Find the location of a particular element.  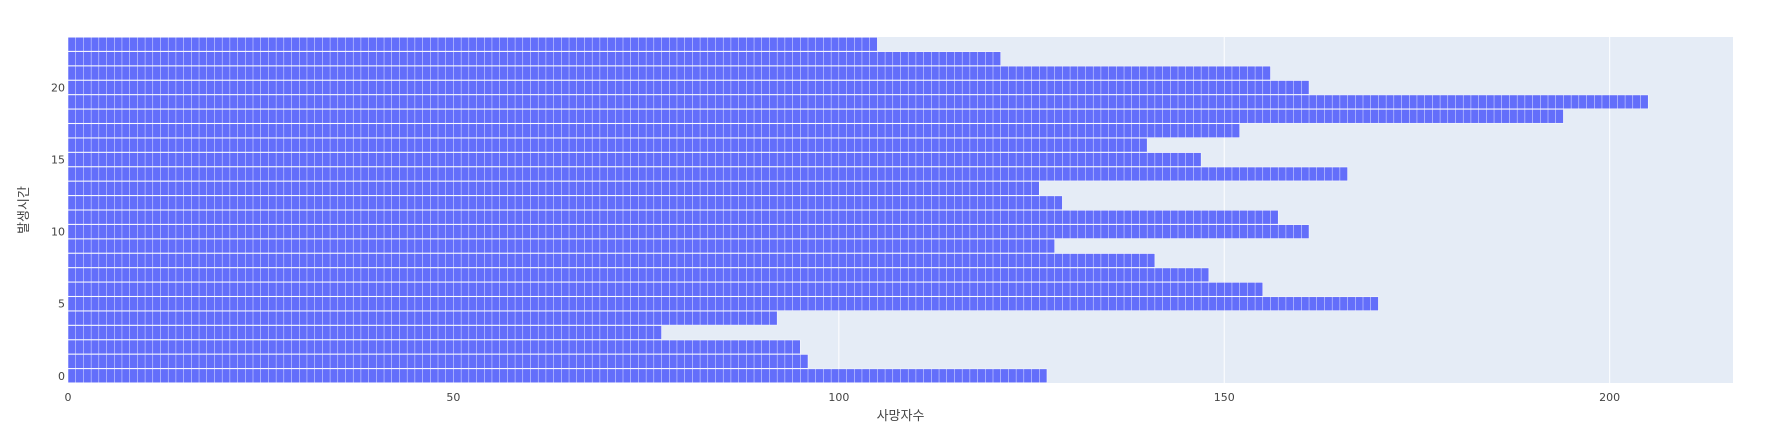

x-axis-ticks: 0 50 100 150 200 is located at coordinates (843, 397).